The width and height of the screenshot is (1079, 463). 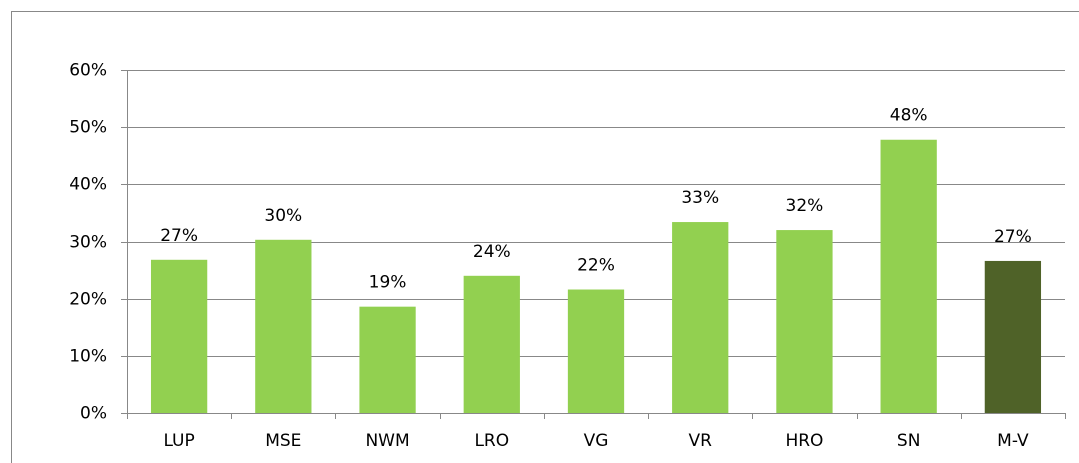 I want to click on value-label: 33%, so click(x=700, y=198).